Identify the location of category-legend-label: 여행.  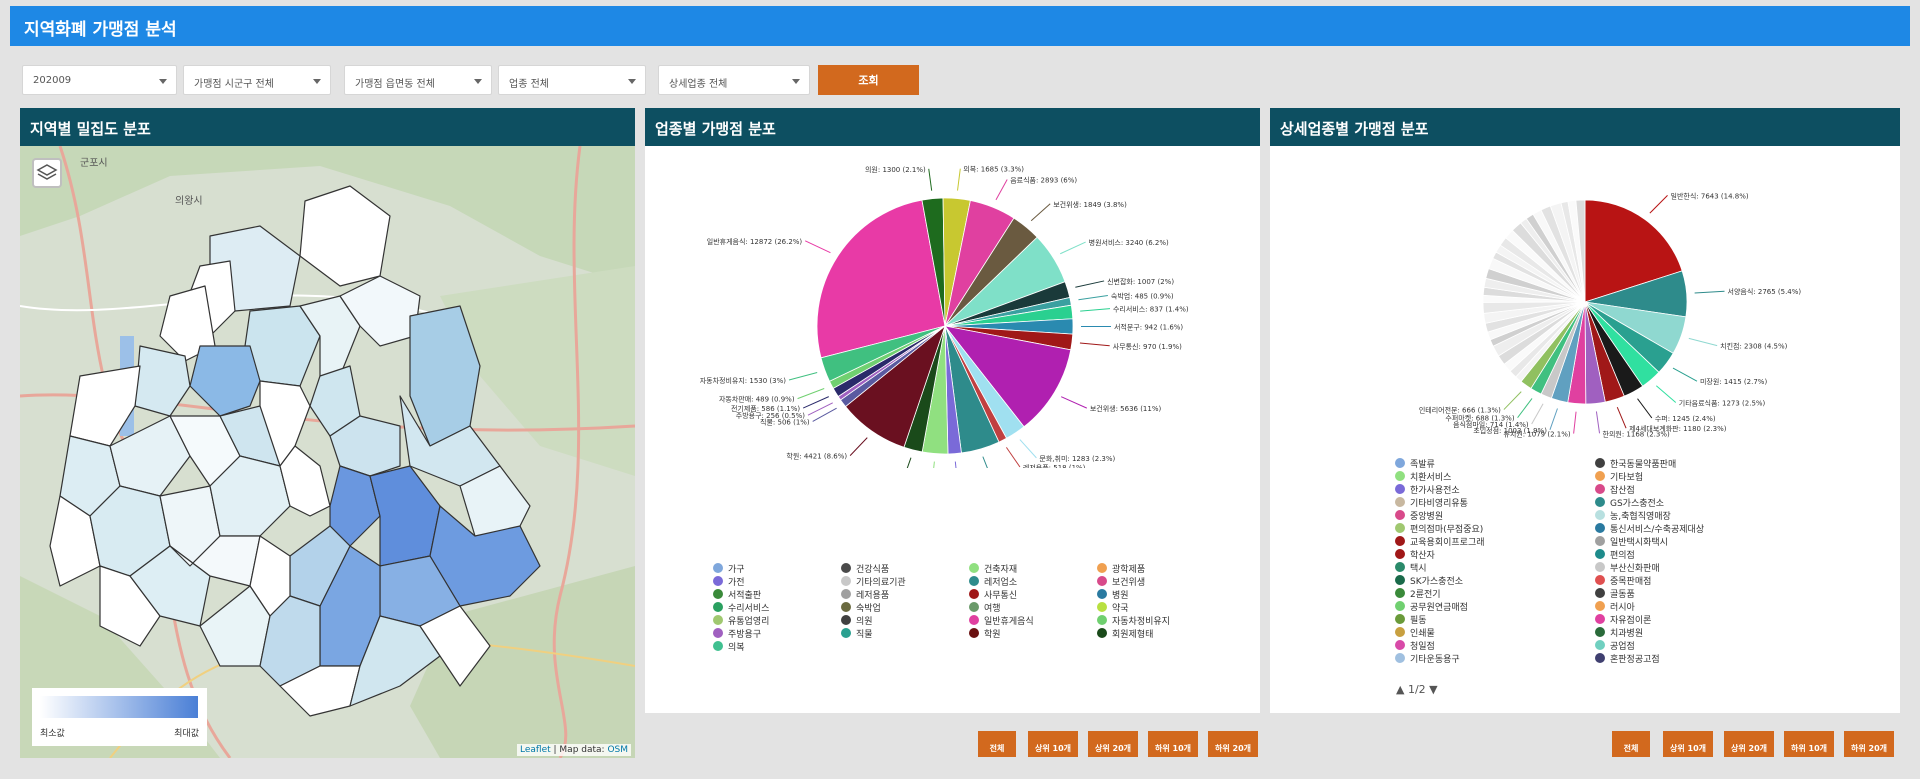
(992, 609).